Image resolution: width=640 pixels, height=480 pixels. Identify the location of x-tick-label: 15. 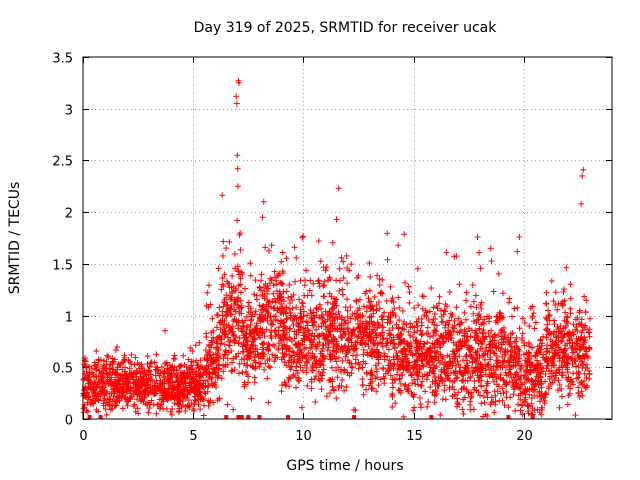
(414, 436).